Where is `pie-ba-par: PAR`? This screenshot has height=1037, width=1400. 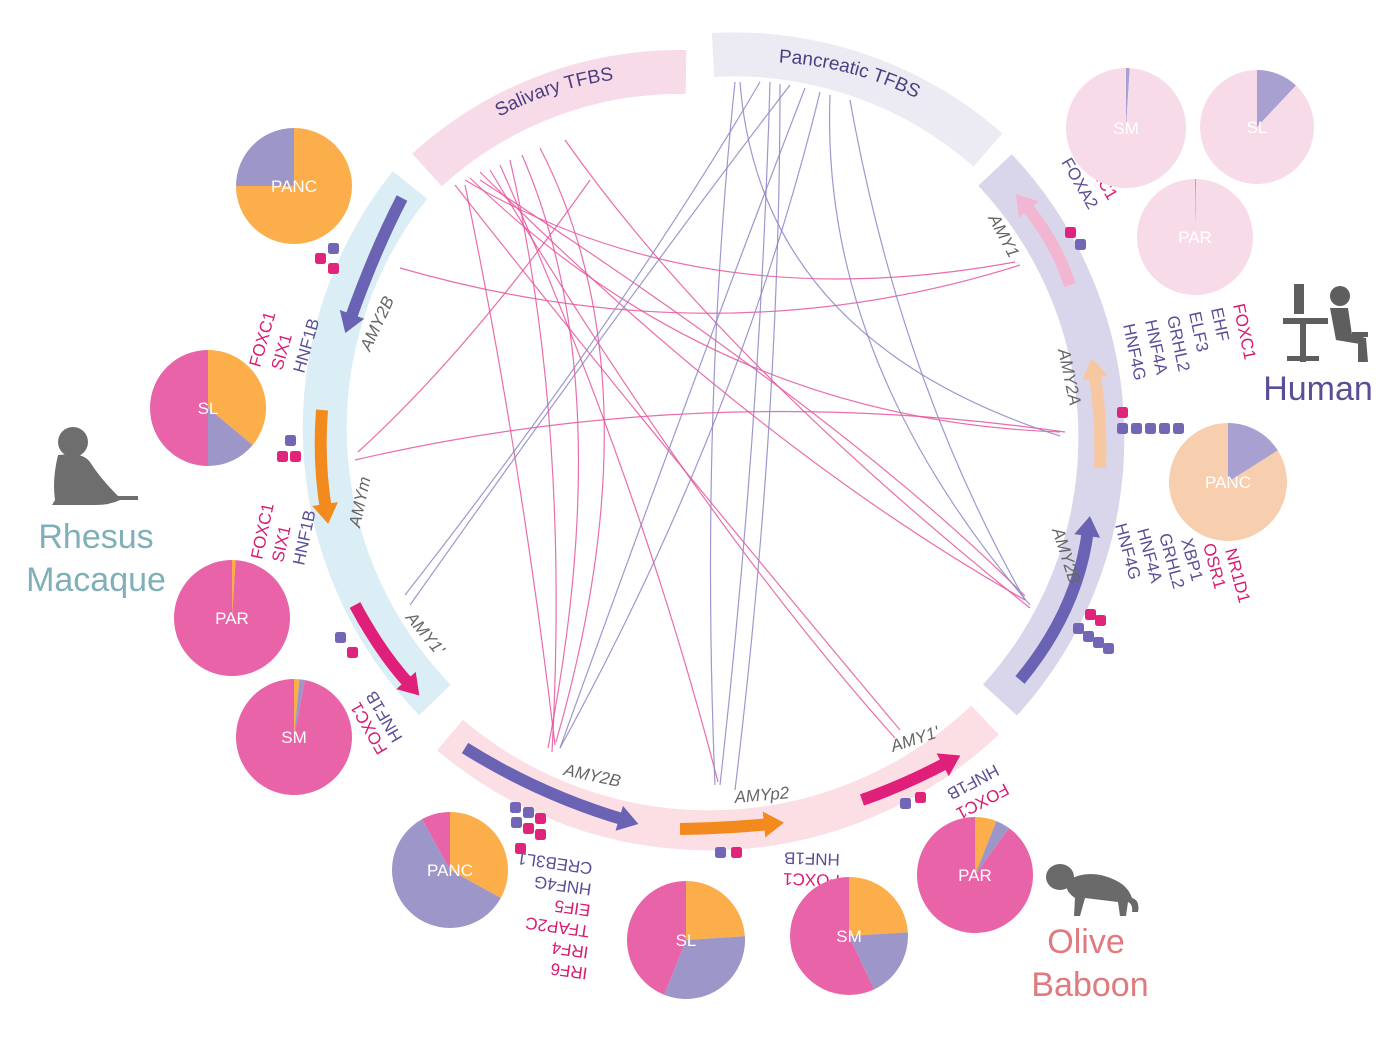
pie-ba-par: PAR is located at coordinates (974, 875).